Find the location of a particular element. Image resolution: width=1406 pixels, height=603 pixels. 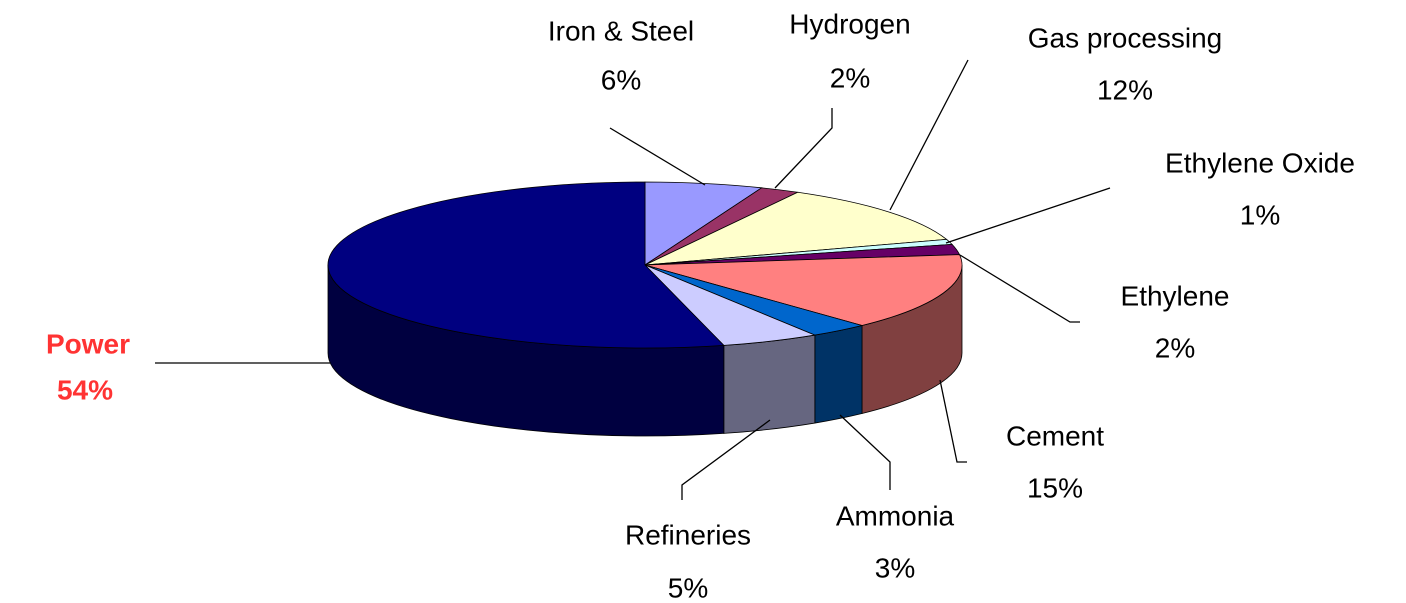

slice-value-label: 1% is located at coordinates (1260, 214).